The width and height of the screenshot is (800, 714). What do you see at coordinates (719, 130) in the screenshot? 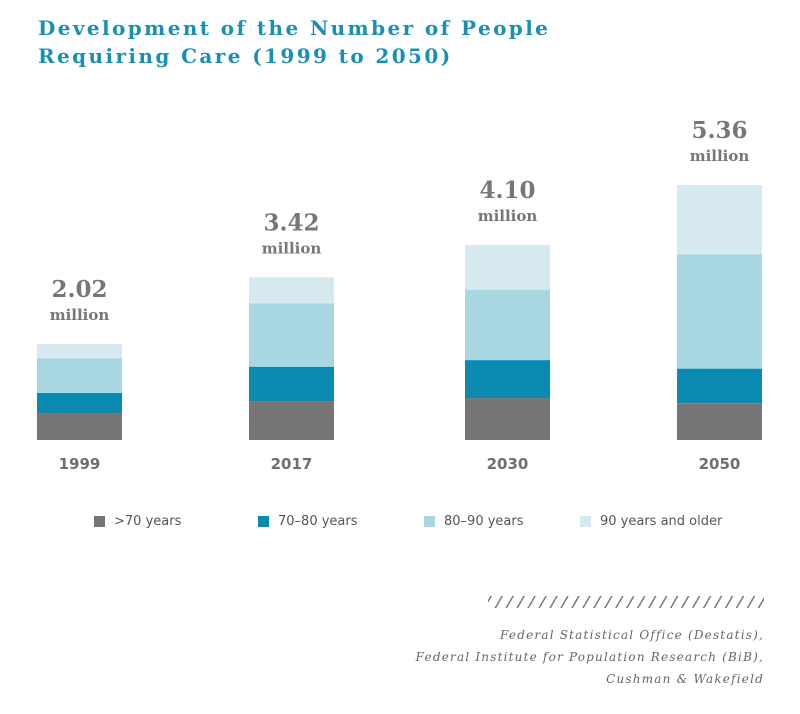
I see `total-value-2050: 5.36` at bounding box center [719, 130].